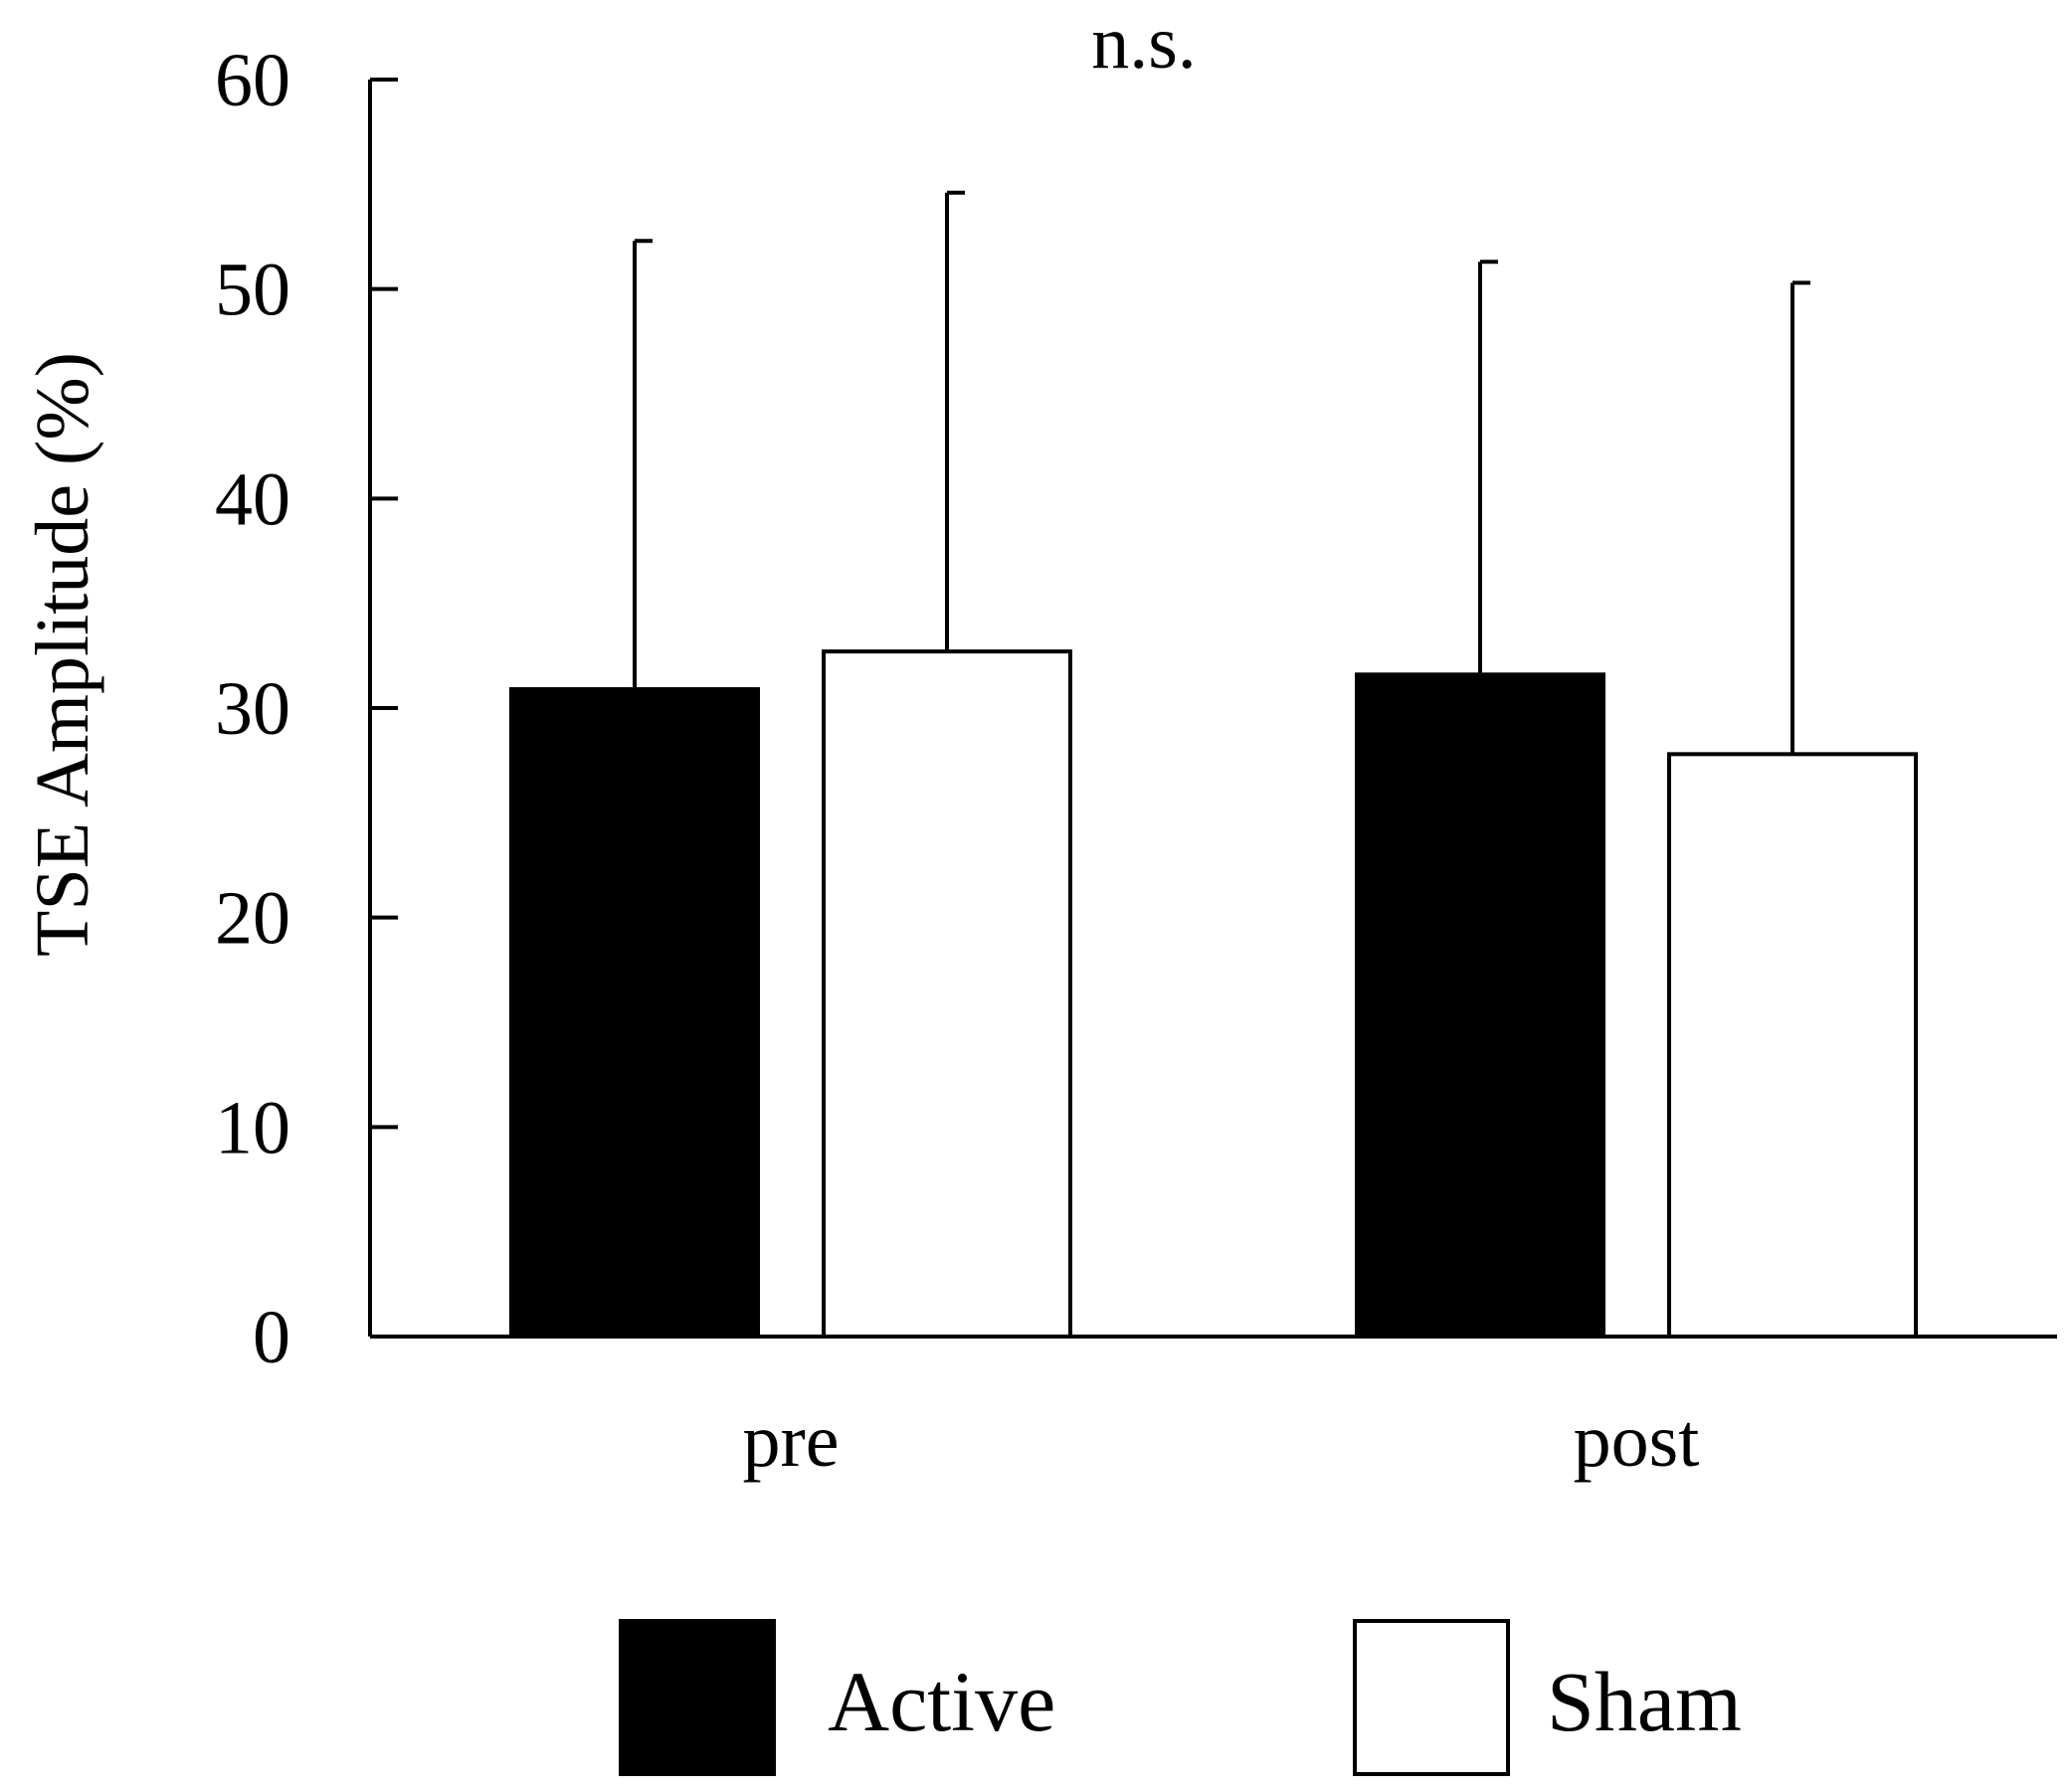  I want to click on legend-label-sham: Sham, so click(1644, 1701).